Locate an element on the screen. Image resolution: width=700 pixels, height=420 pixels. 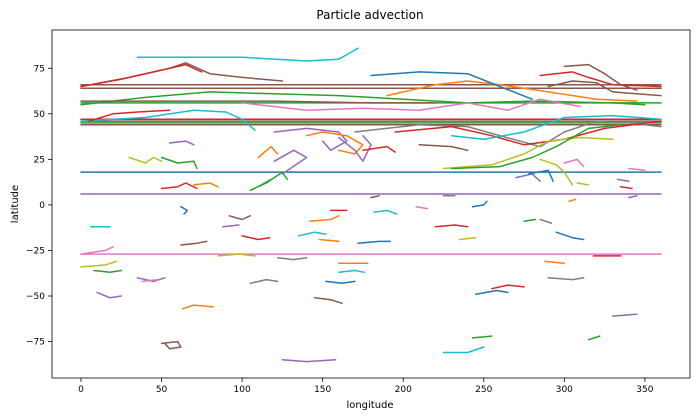
y-tick-label: 0 is located at coordinates (42, 206).